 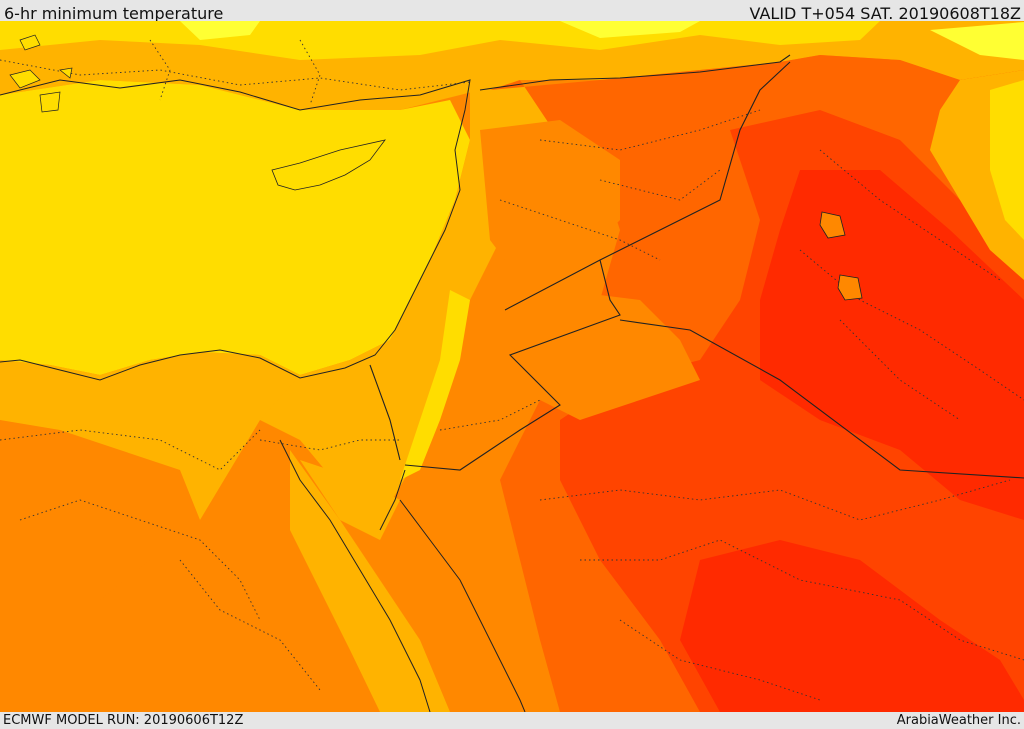 I want to click on iraq-lakes, so click(x=841, y=256).